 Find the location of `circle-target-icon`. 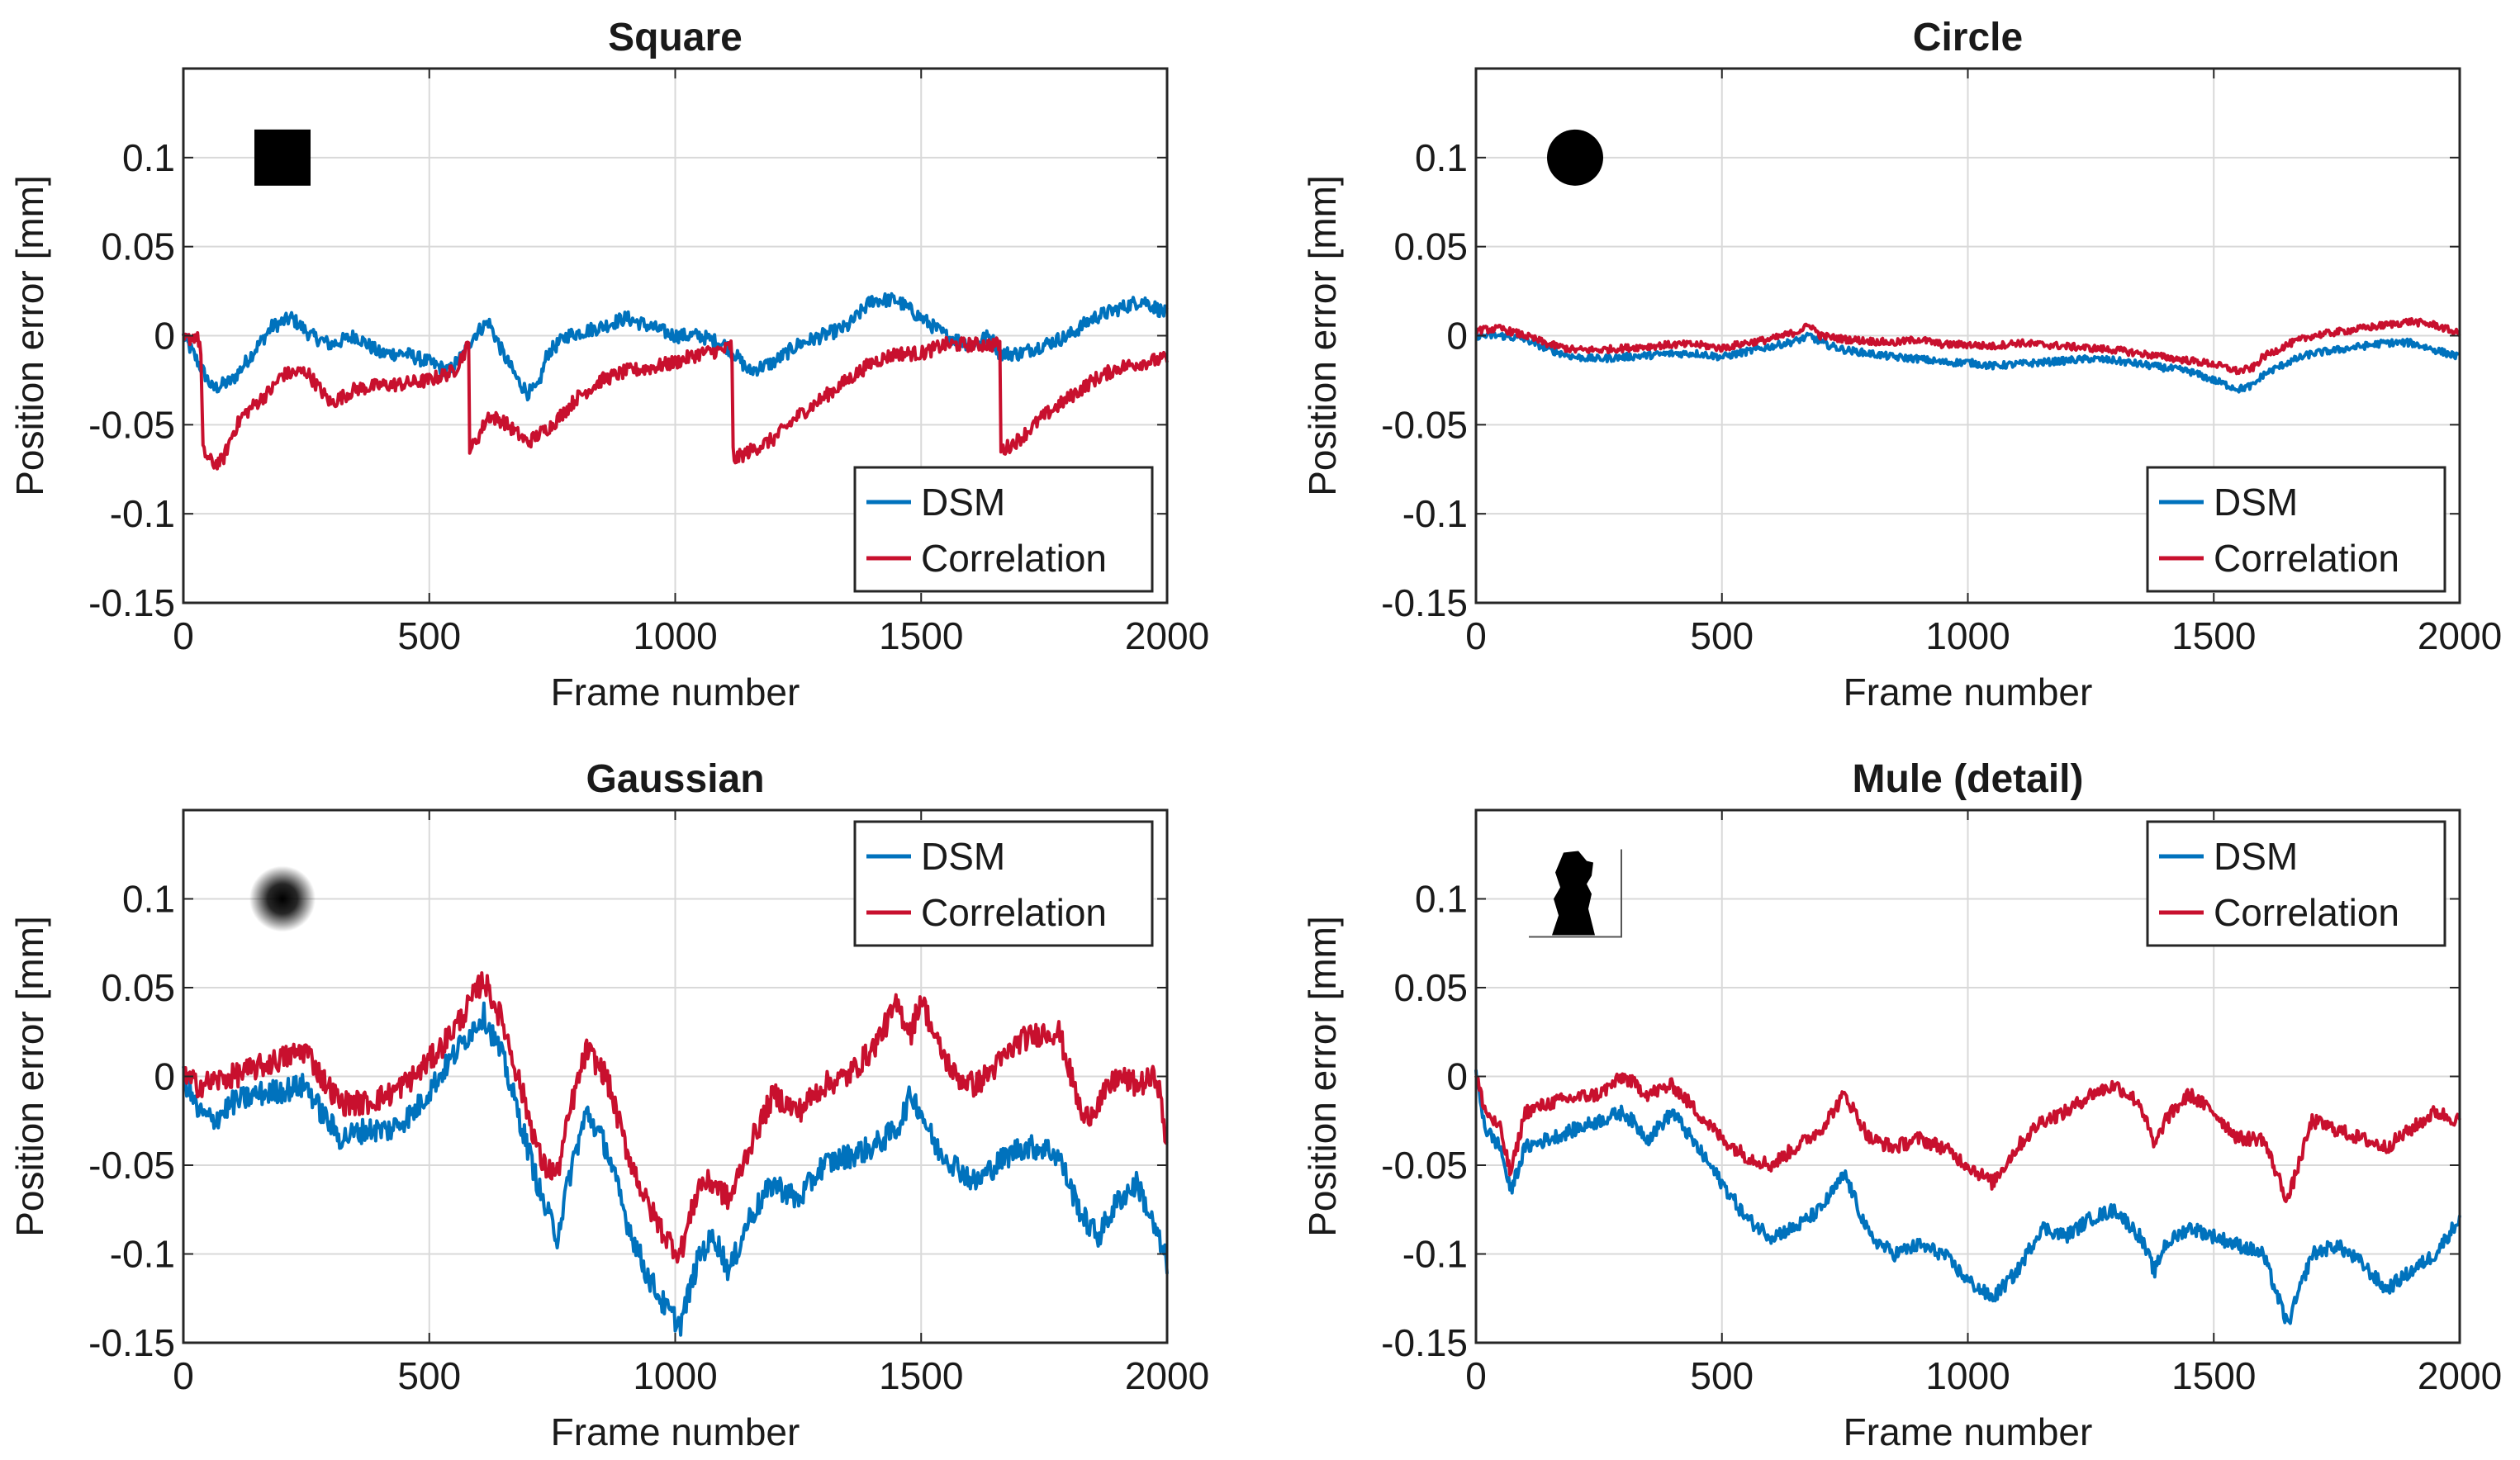

circle-target-icon is located at coordinates (1575, 157).